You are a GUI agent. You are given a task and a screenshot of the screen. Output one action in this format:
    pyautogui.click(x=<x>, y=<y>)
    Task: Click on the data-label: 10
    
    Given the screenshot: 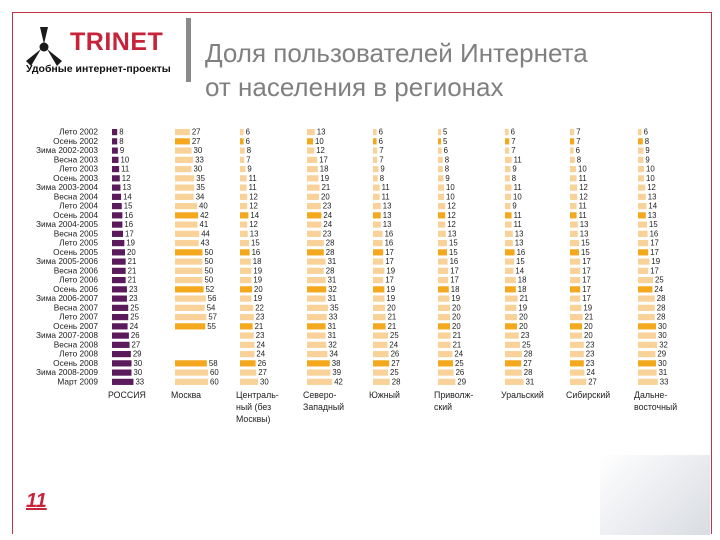 What is the action you would take?
    pyautogui.click(x=450, y=187)
    